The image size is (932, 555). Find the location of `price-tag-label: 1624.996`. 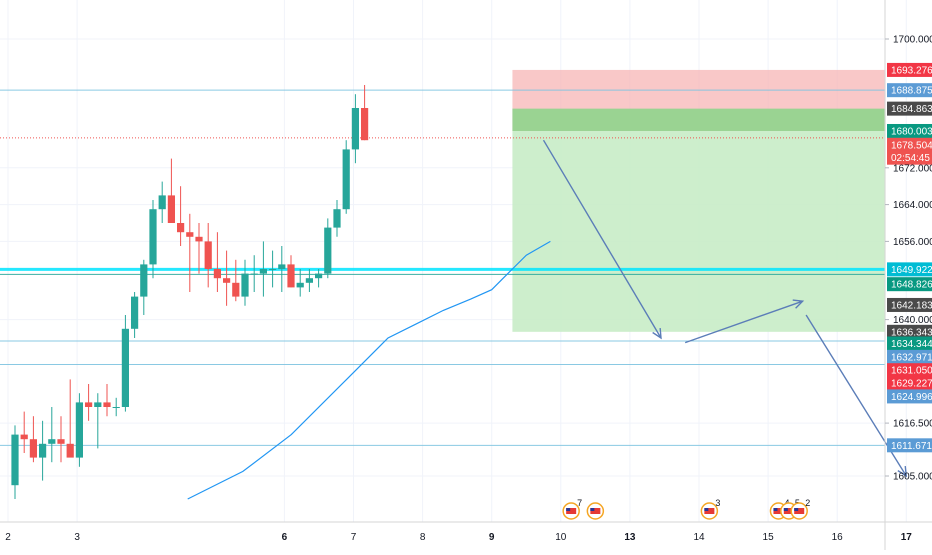

price-tag-label: 1624.996 is located at coordinates (911, 397).